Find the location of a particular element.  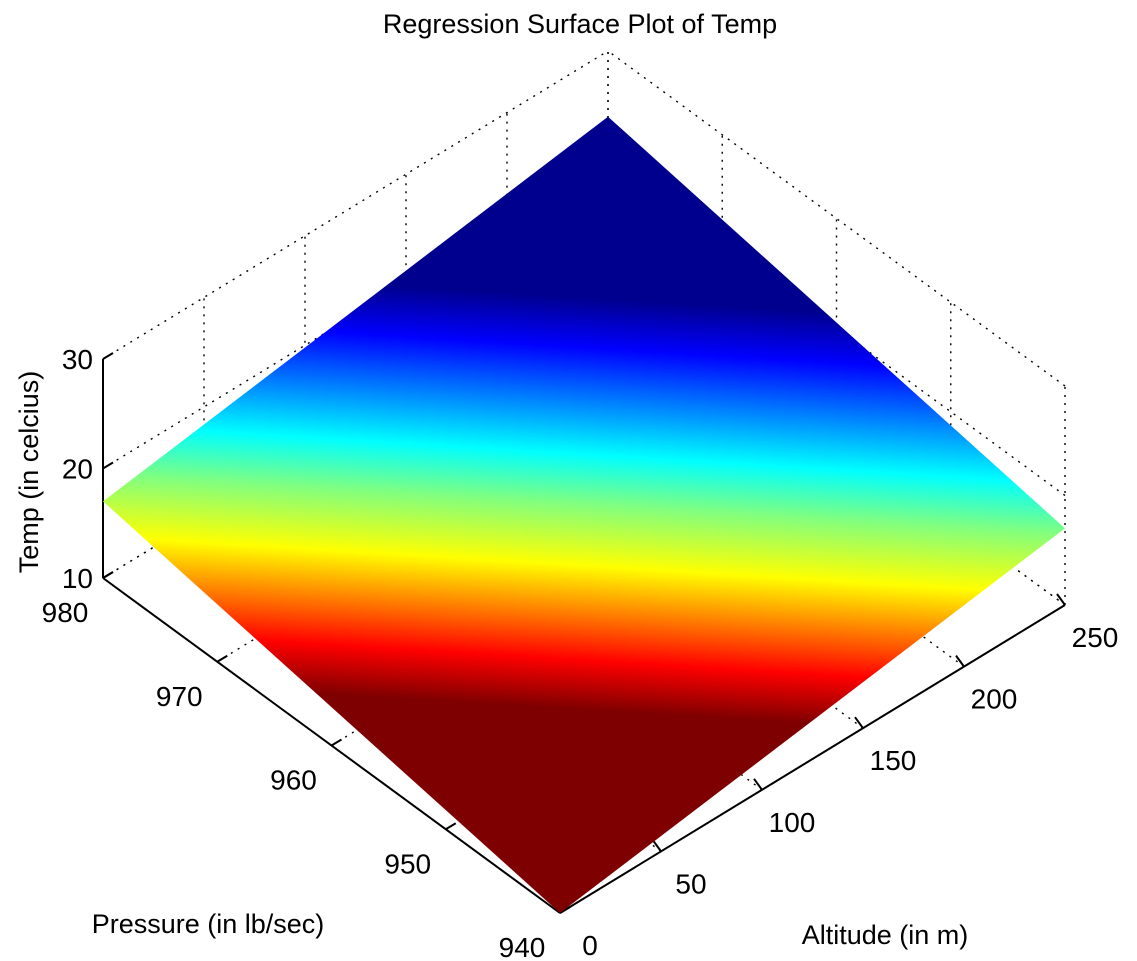

chart-title: Regression Surface Plot of Temp is located at coordinates (580, 24).